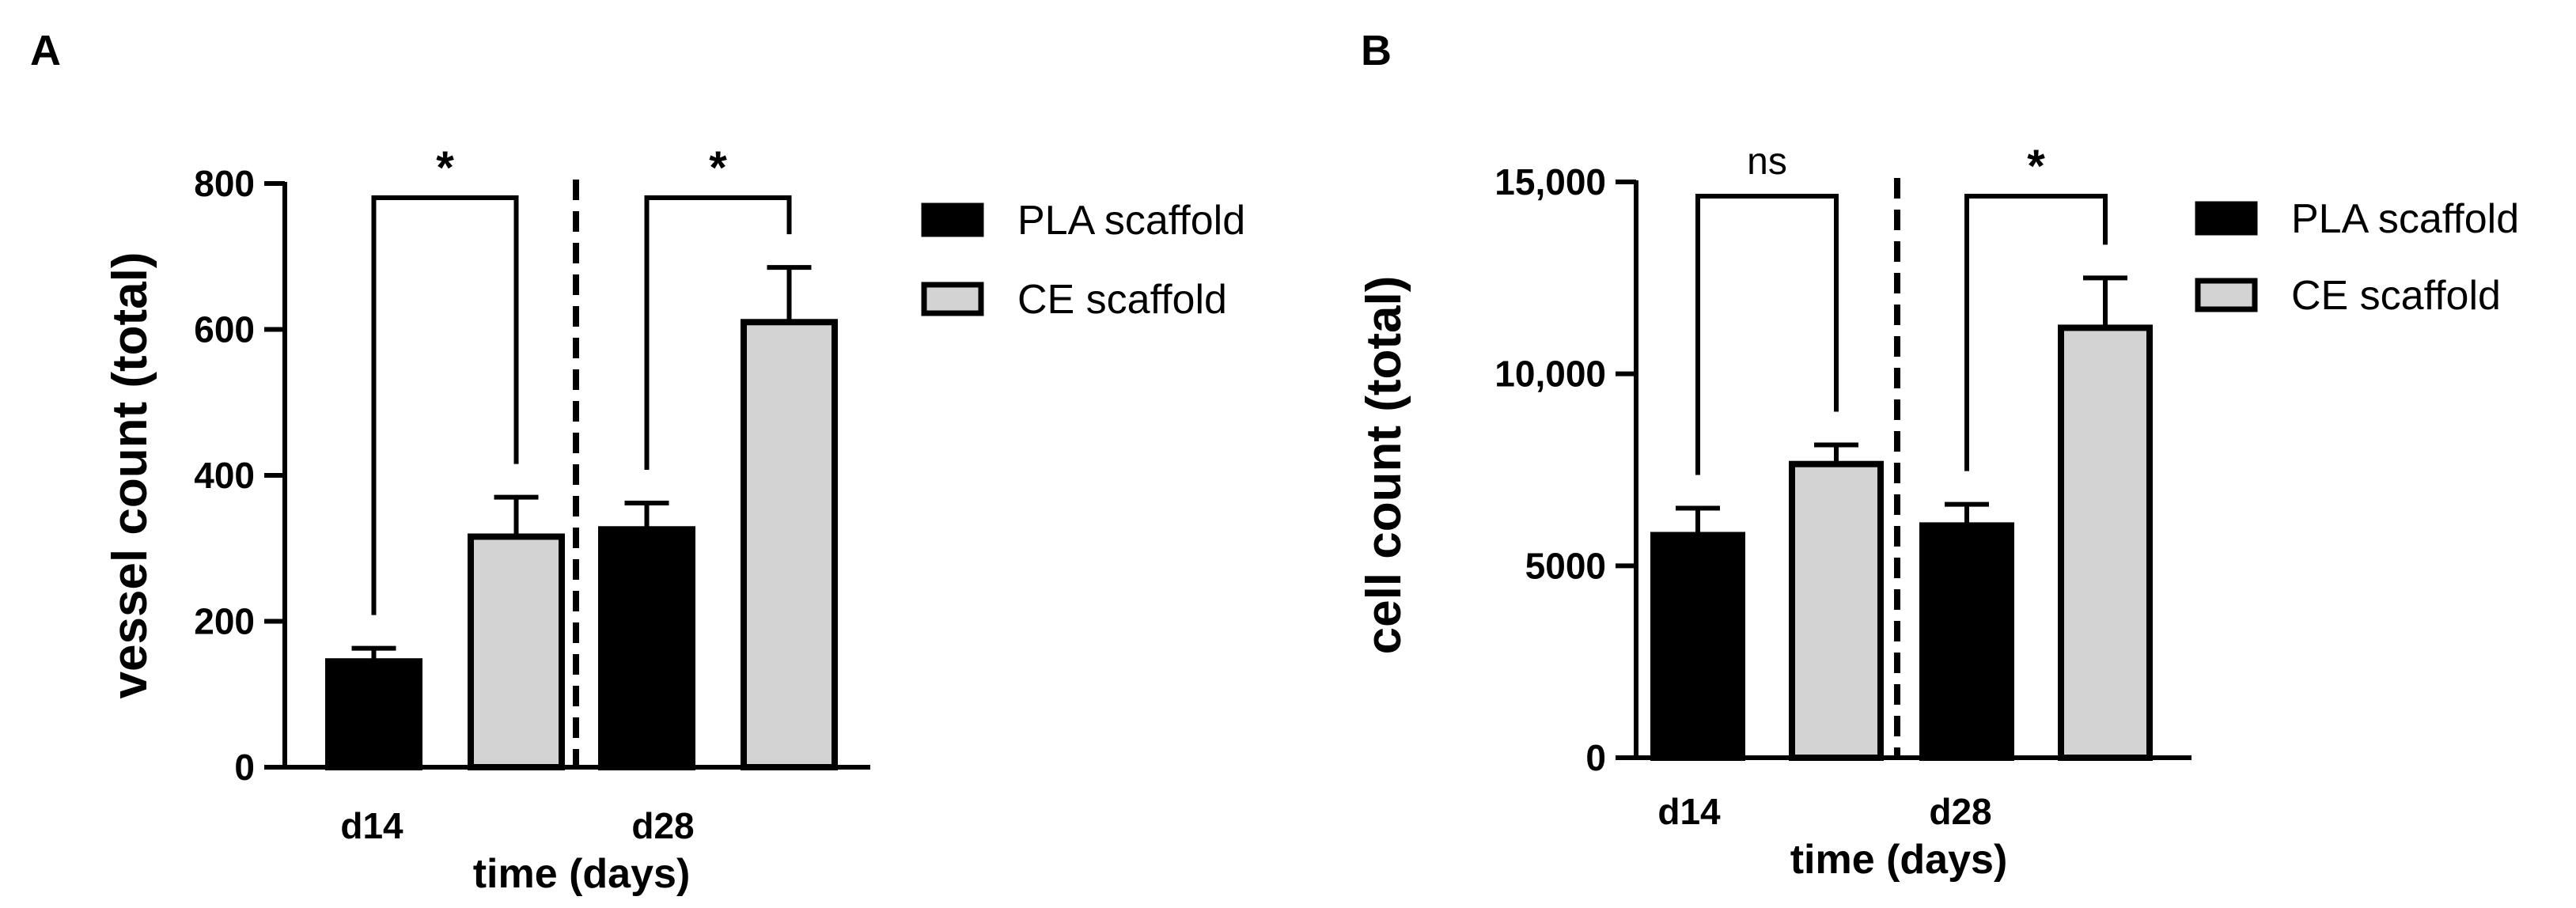 The width and height of the screenshot is (2576, 908). I want to click on y-tick-label: 10,000, so click(1550, 375).